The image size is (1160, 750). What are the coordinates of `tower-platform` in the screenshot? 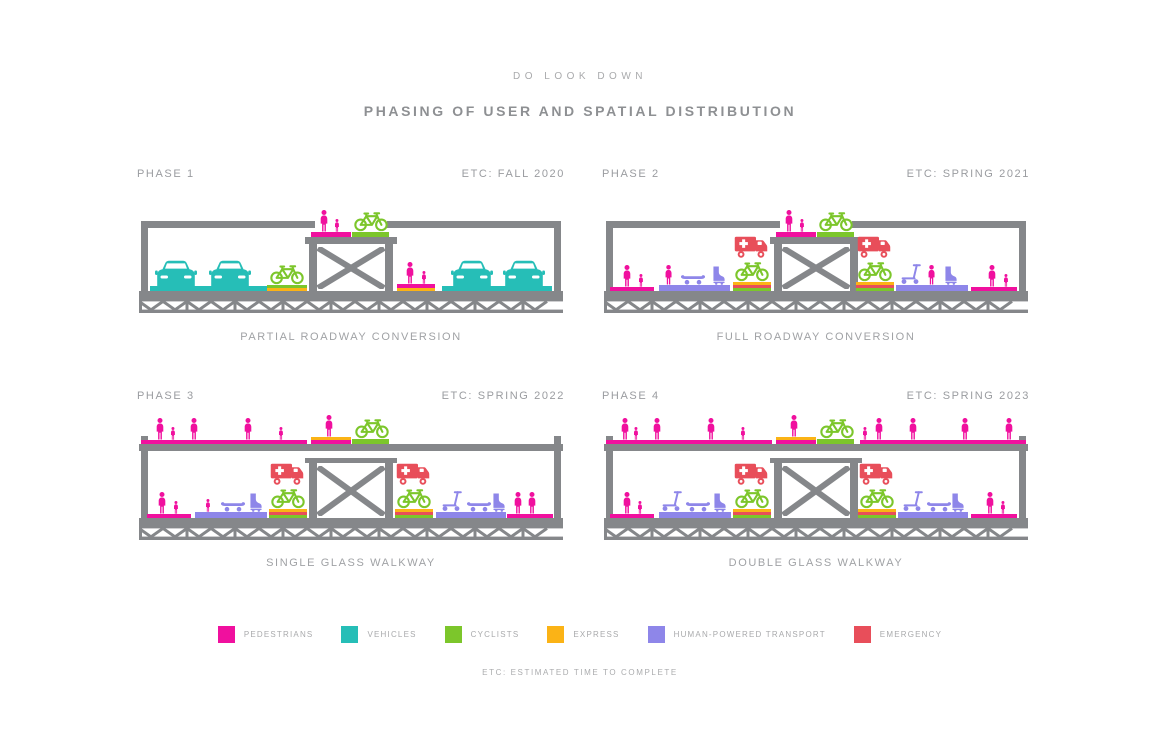 It's located at (351, 240).